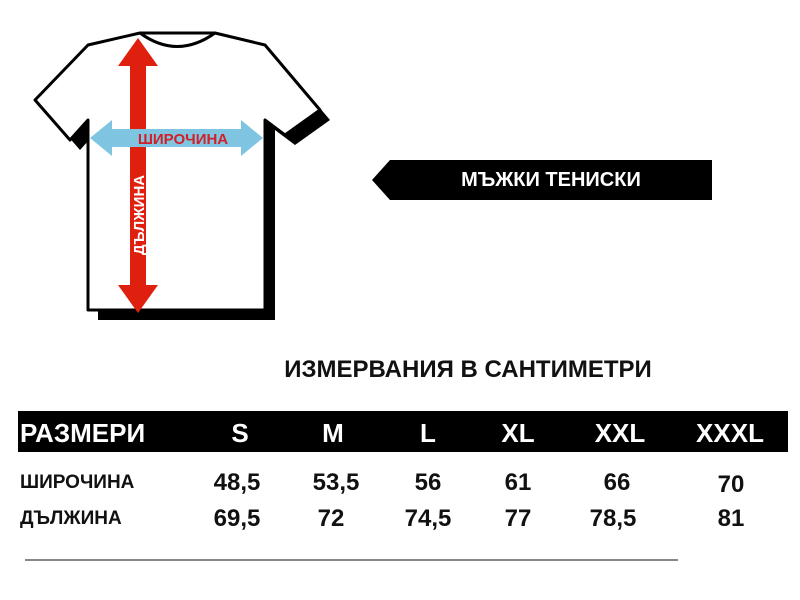 This screenshot has height=600, width=800. What do you see at coordinates (518, 518) in the screenshot?
I see `value-cell: 77` at bounding box center [518, 518].